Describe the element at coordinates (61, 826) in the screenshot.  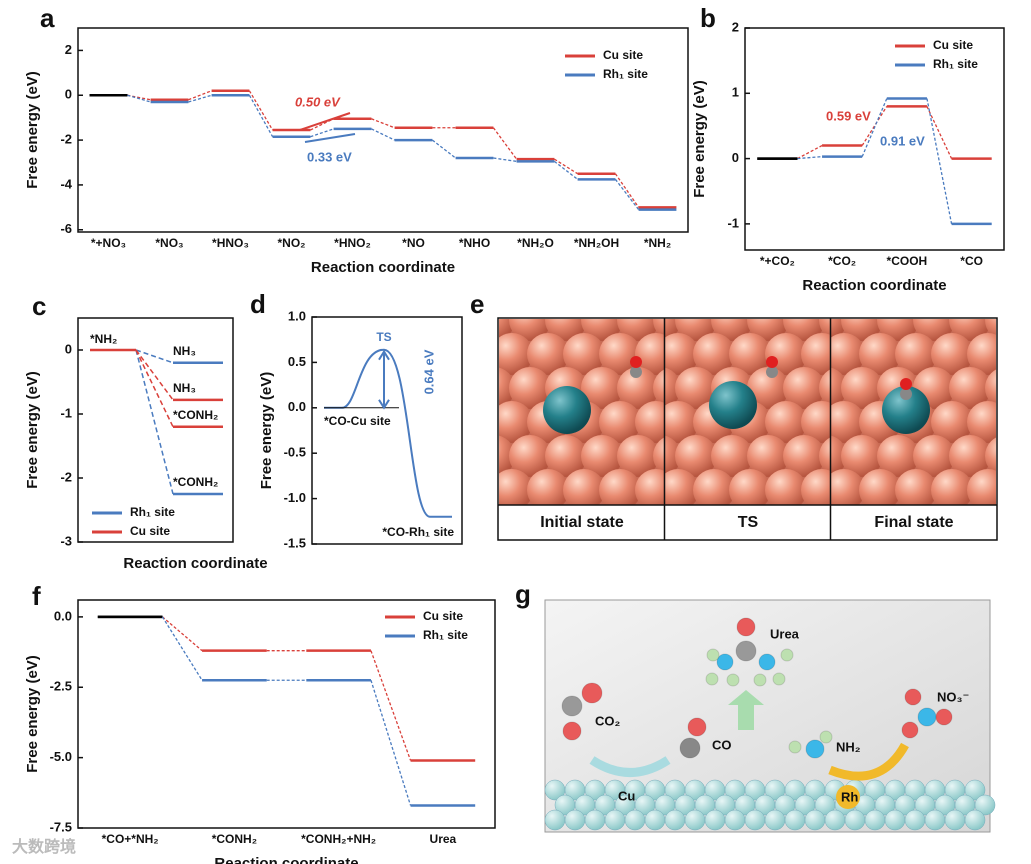
I see `y-tick-label: -7.5` at that location.